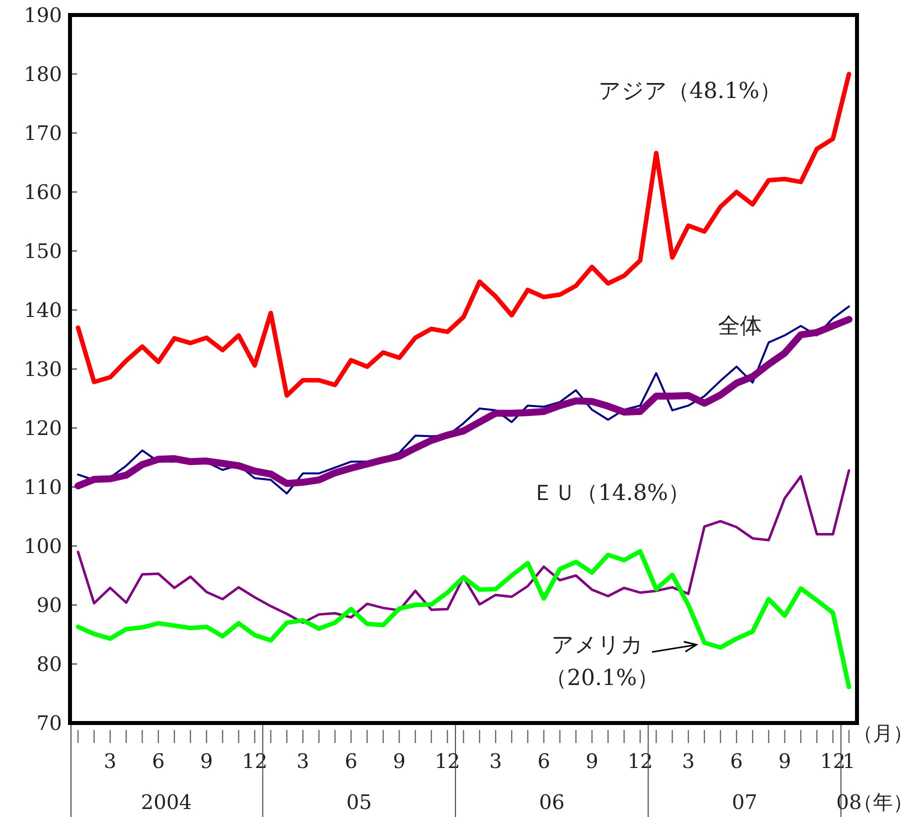 This screenshot has height=817, width=917. What do you see at coordinates (43, 546) in the screenshot?
I see `y-tick-label: 100` at bounding box center [43, 546].